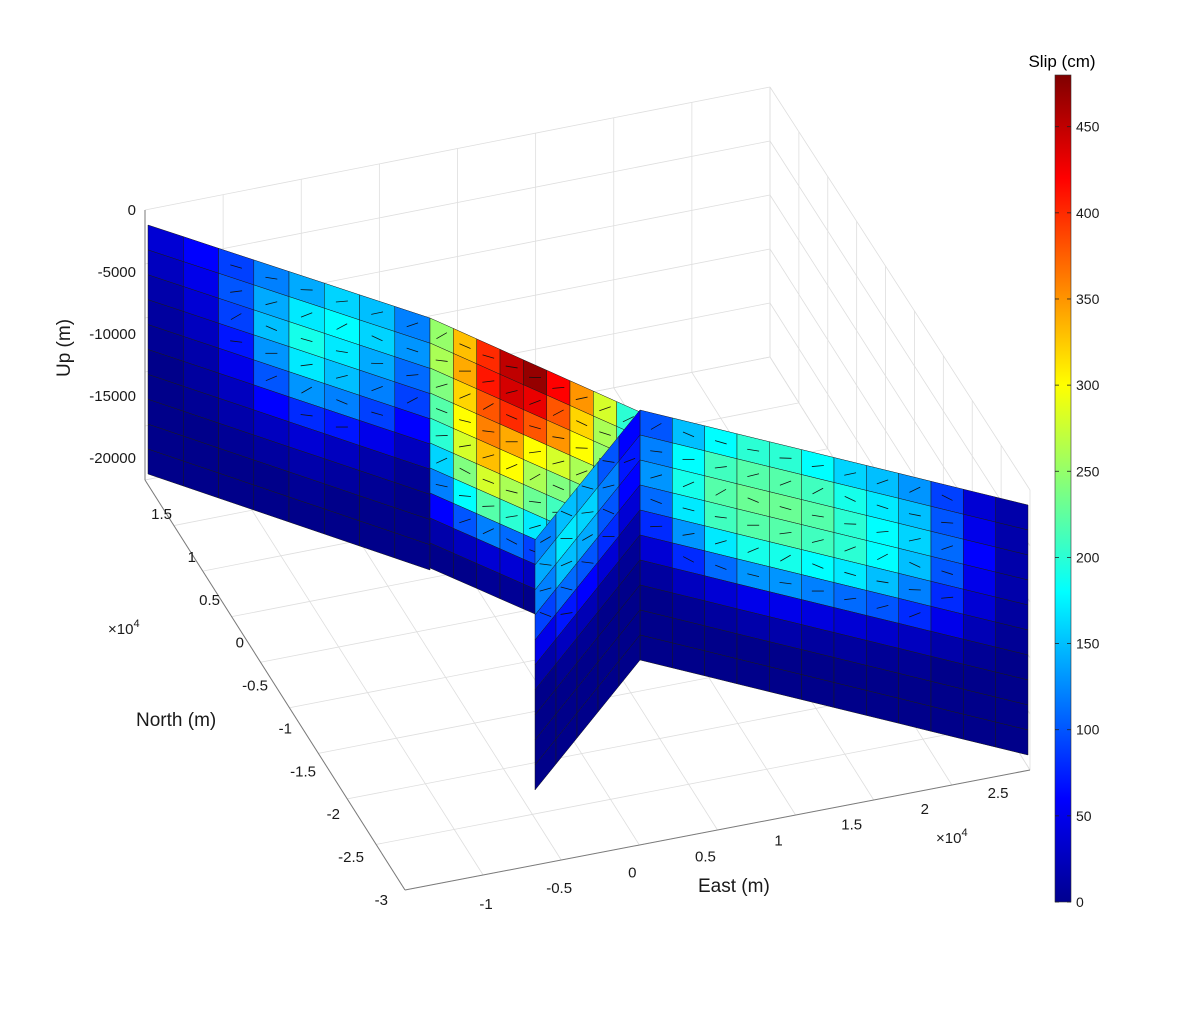  What do you see at coordinates (705, 856) in the screenshot?
I see `x-tick-label: 0.5` at bounding box center [705, 856].